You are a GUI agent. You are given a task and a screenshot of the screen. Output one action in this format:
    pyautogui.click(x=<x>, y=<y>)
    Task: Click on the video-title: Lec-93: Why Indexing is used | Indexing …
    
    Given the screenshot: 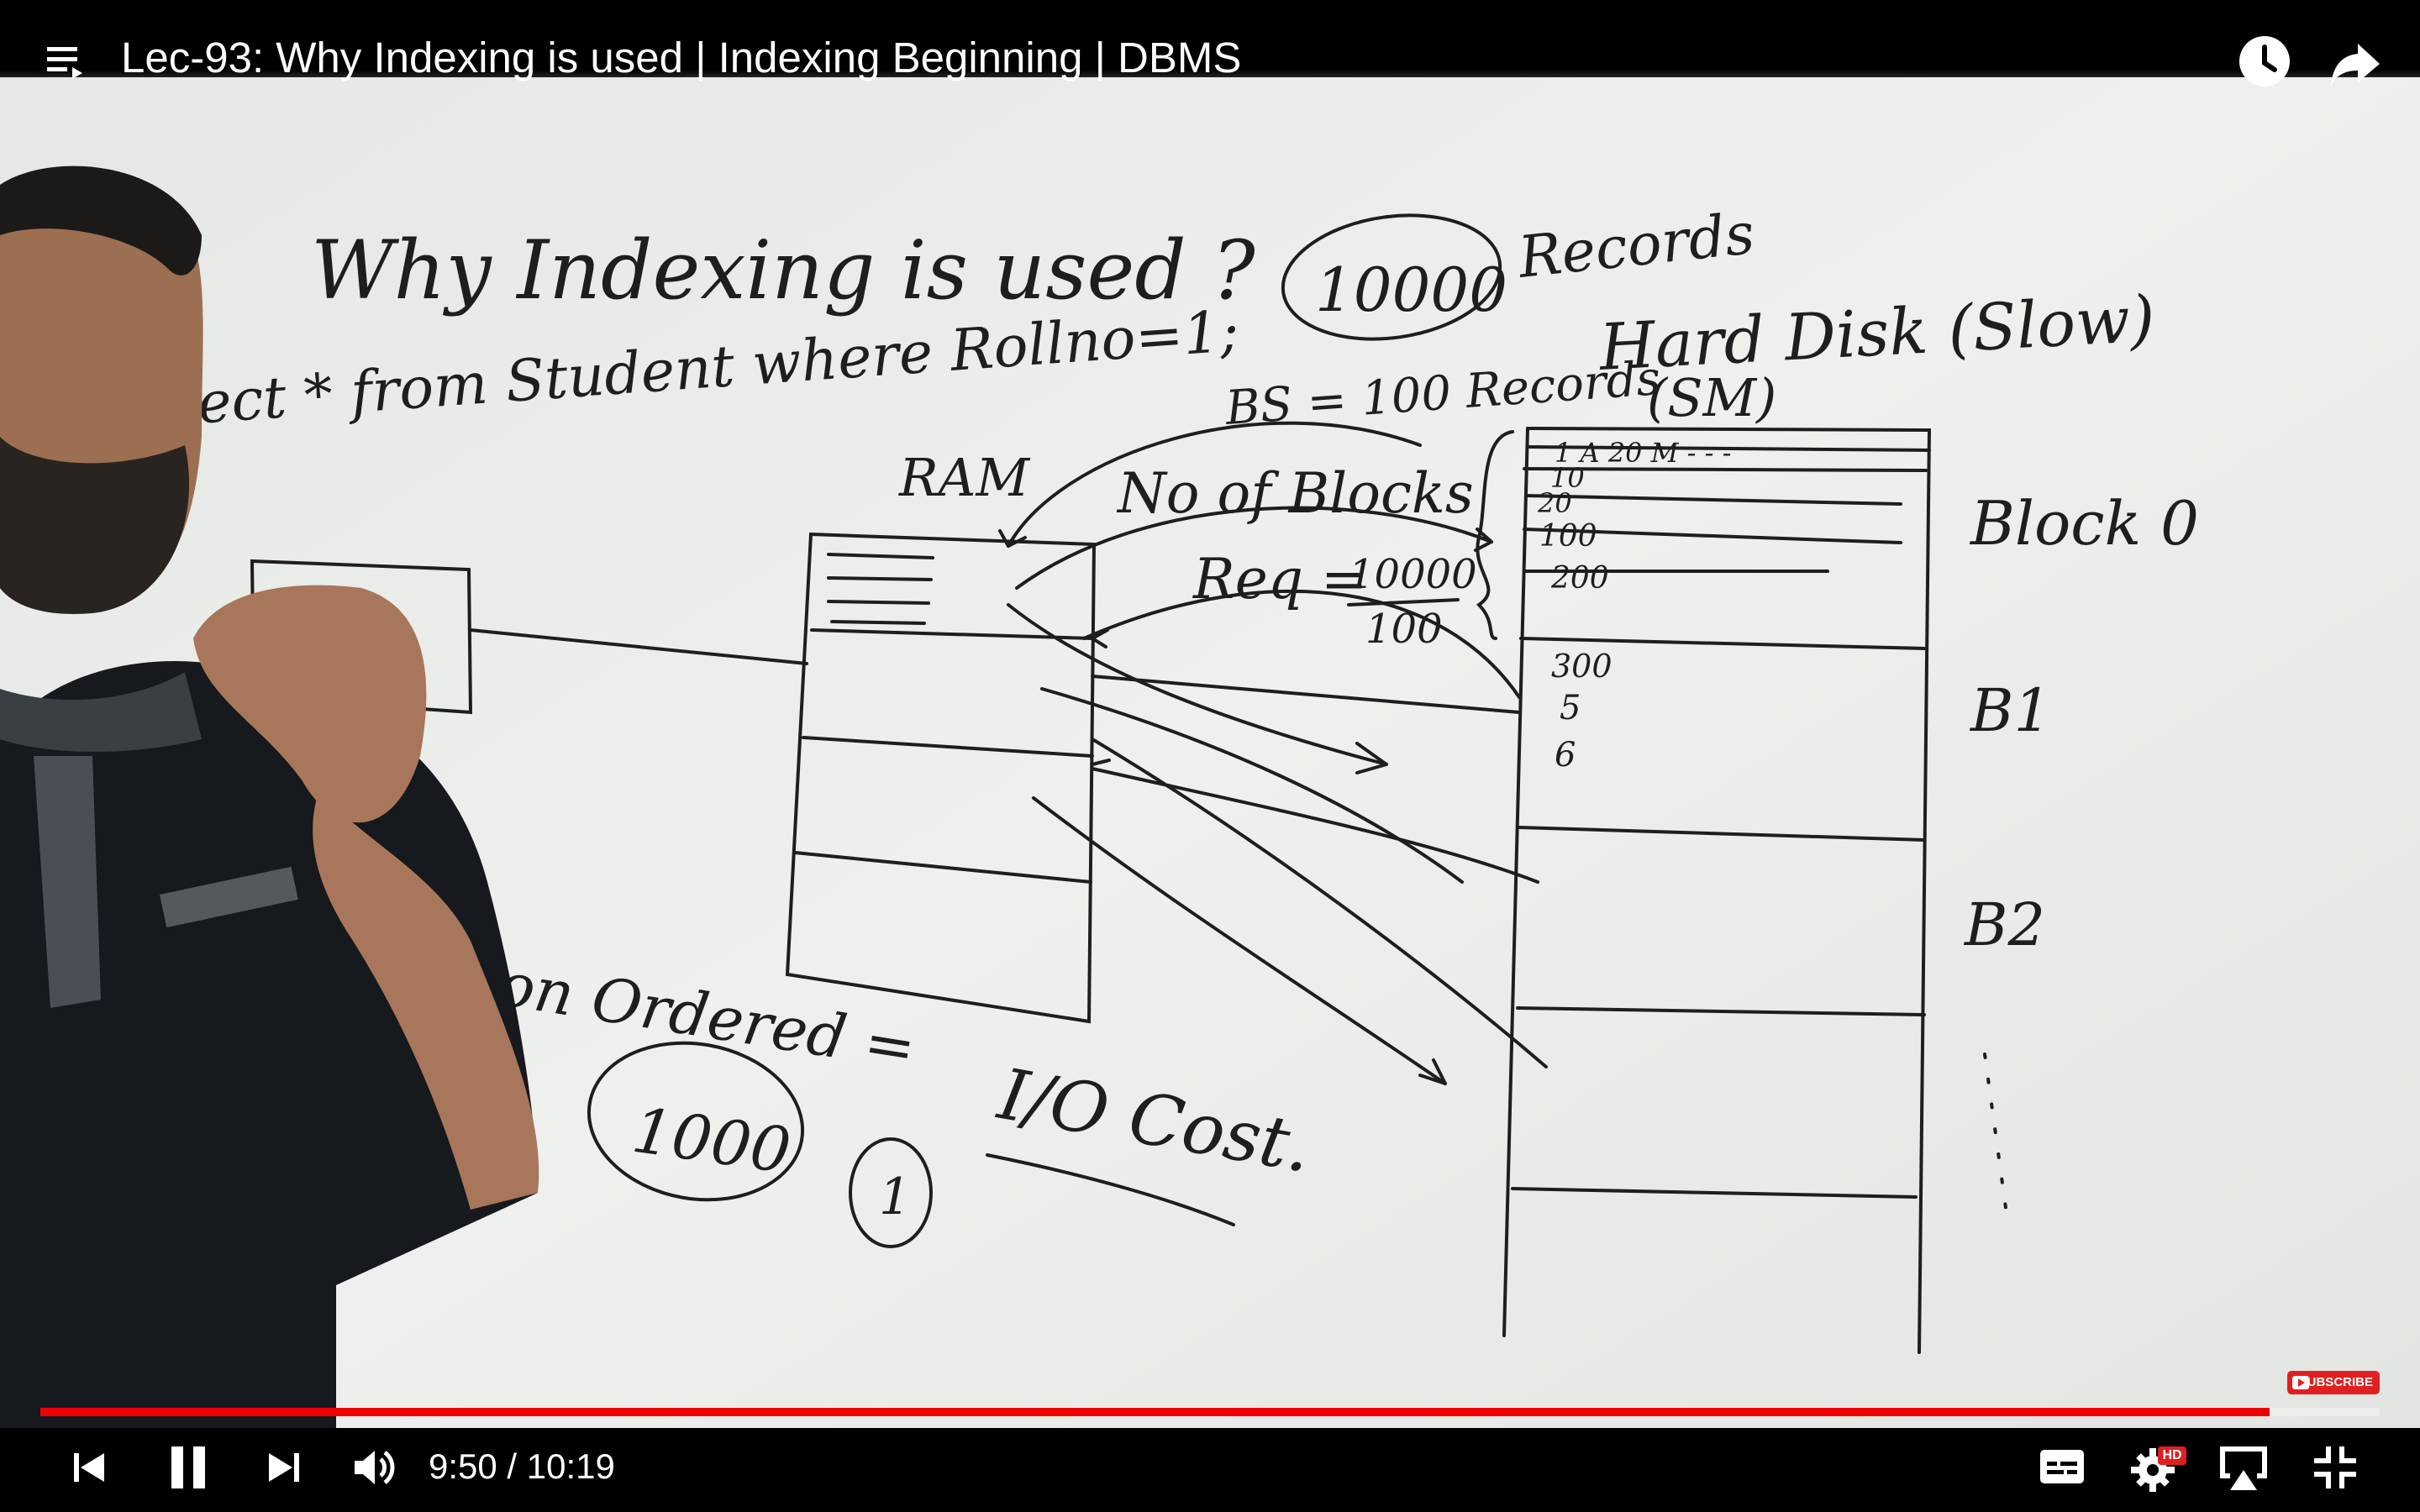 What is the action you would take?
    pyautogui.click(x=681, y=57)
    